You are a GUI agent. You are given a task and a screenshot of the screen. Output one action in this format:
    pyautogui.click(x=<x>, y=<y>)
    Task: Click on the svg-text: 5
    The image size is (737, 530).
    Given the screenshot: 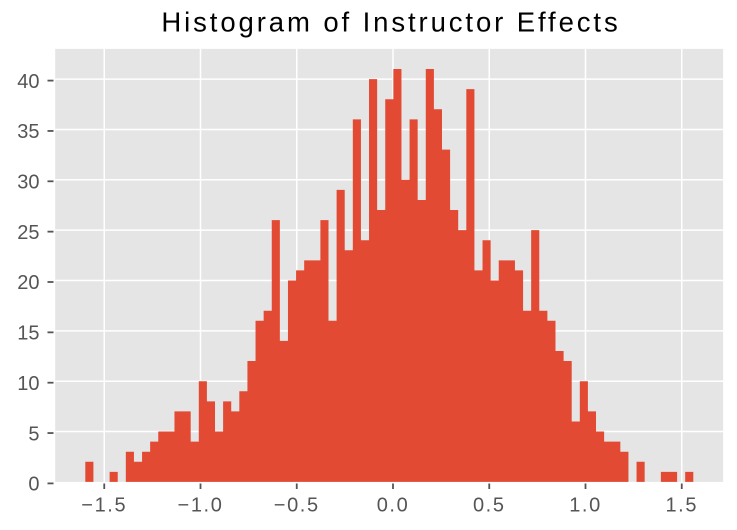 What is the action you would take?
    pyautogui.click(x=33, y=434)
    